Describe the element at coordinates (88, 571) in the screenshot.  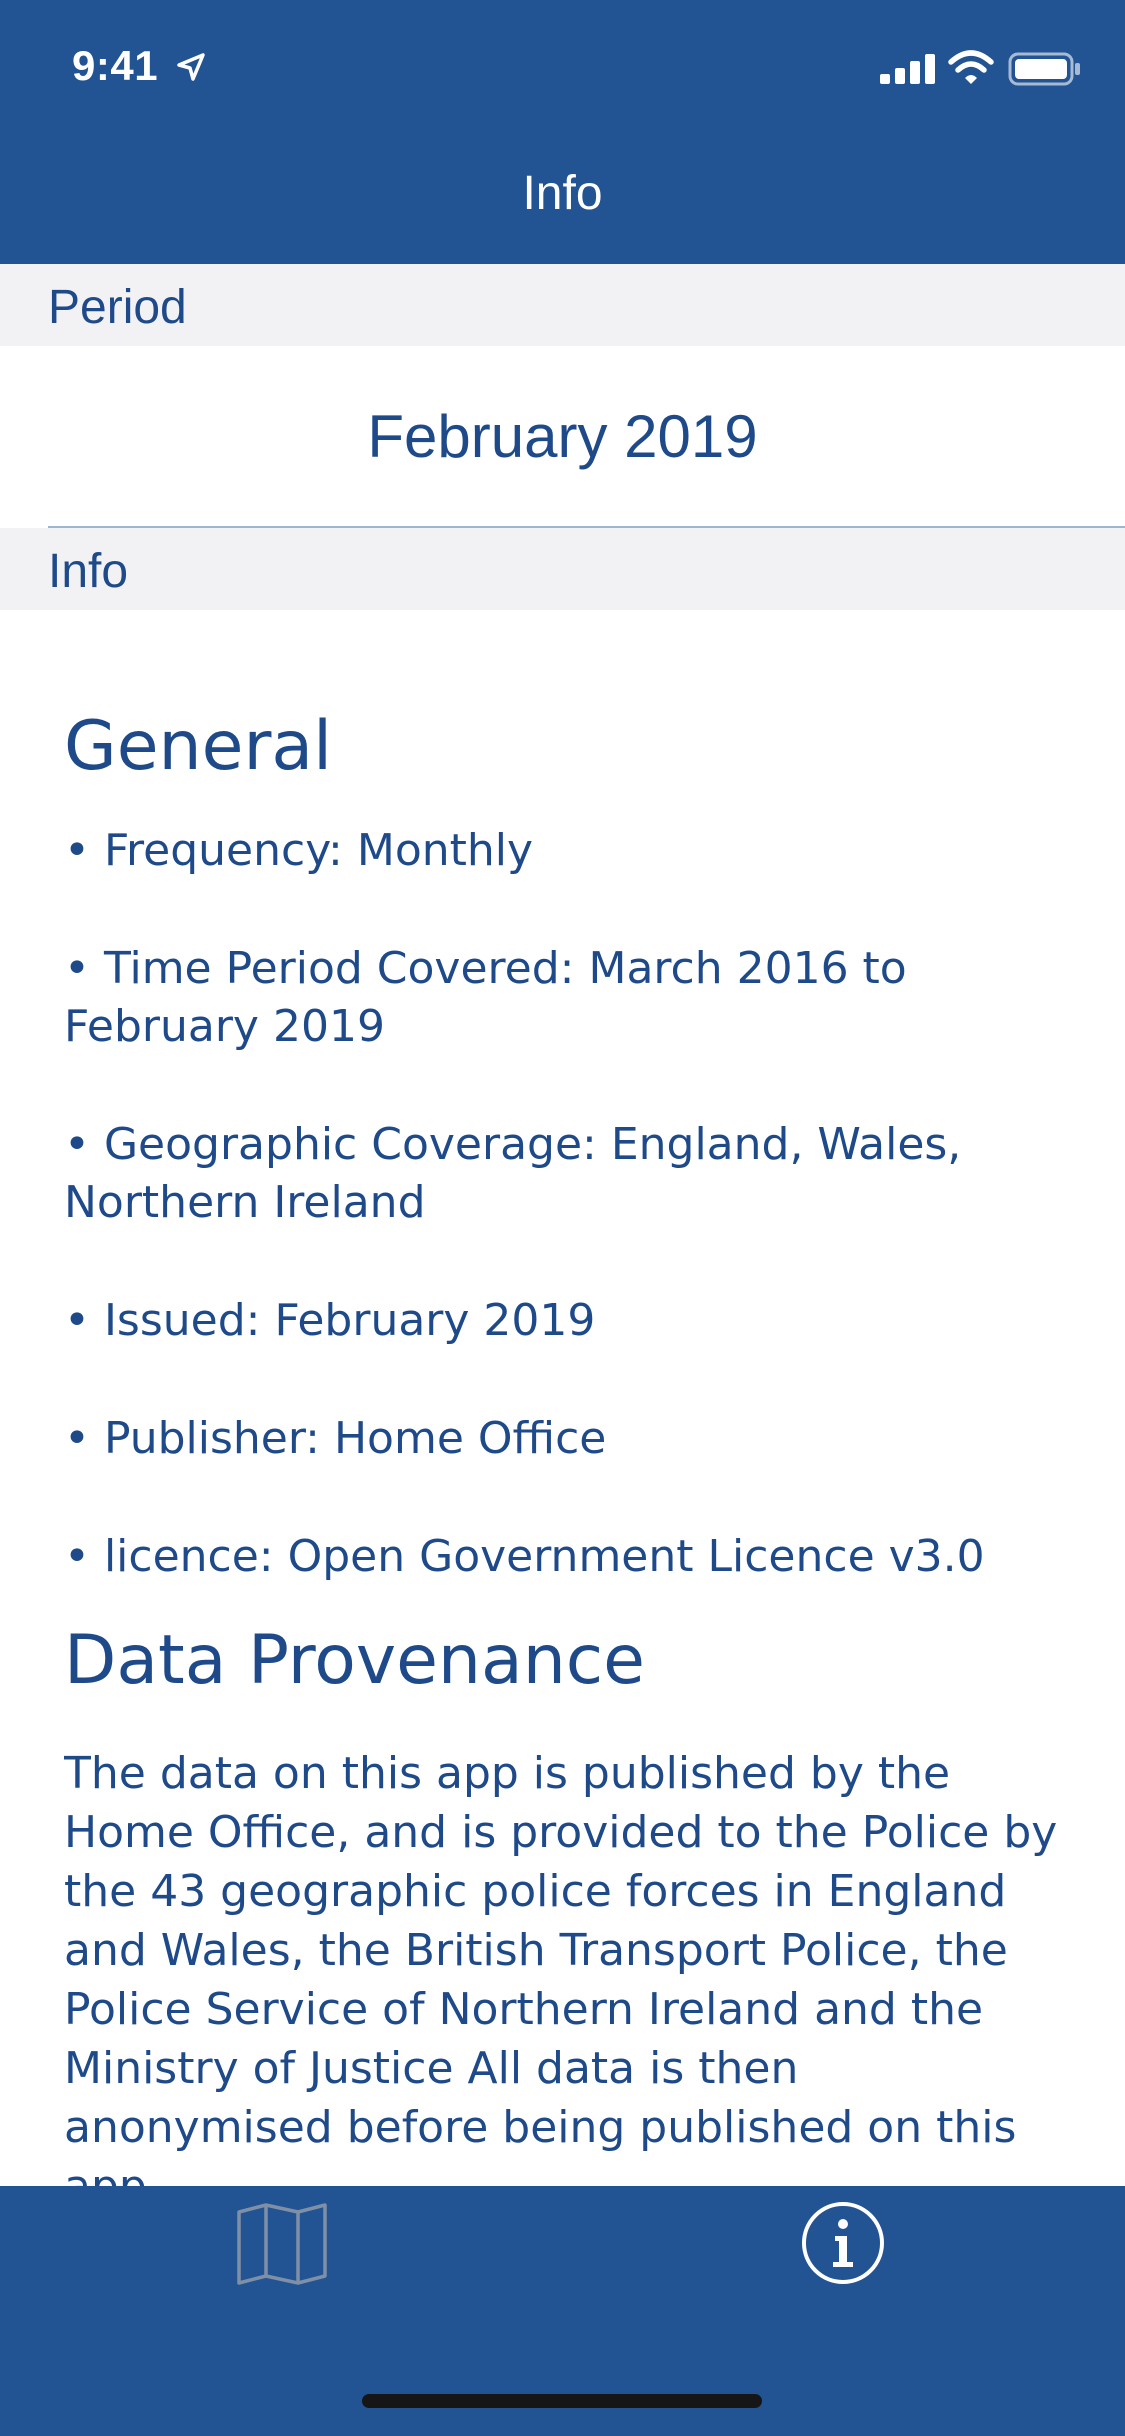
I see `info-section-label: Info` at that location.